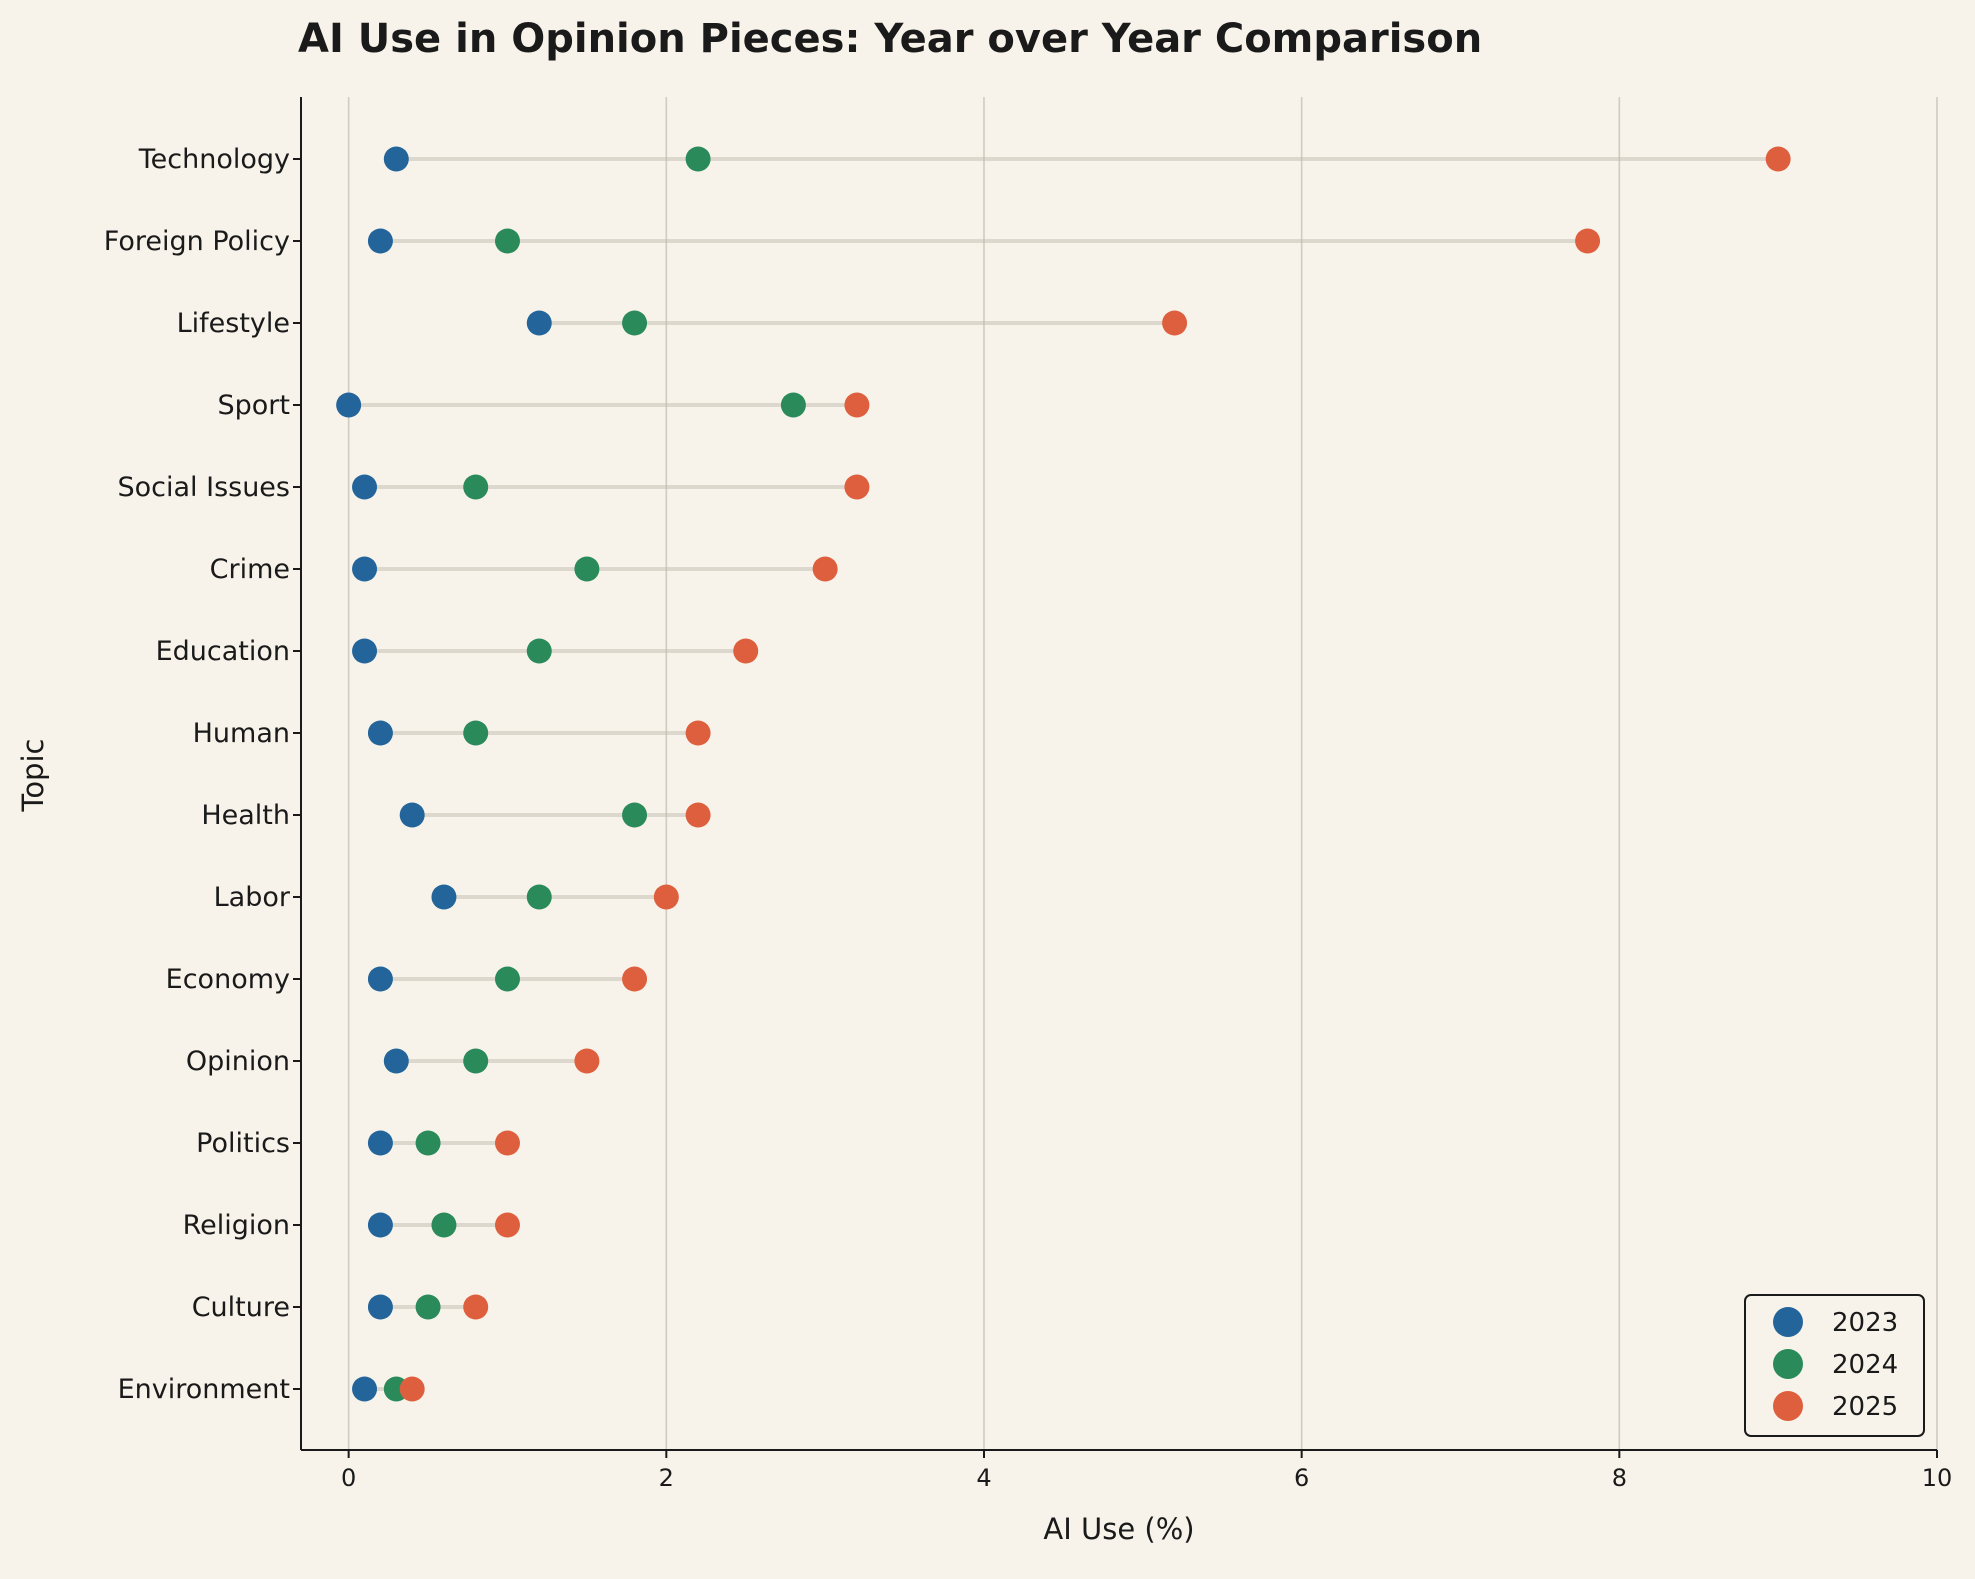 Image resolution: width=1975 pixels, height=1579 pixels. I want to click on legend-label: 2025, so click(1865, 1407).